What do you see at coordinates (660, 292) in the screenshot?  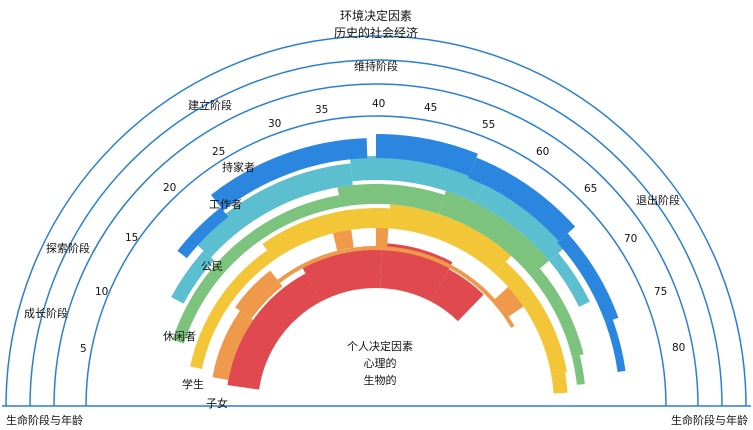 I see `age-label: 75` at bounding box center [660, 292].